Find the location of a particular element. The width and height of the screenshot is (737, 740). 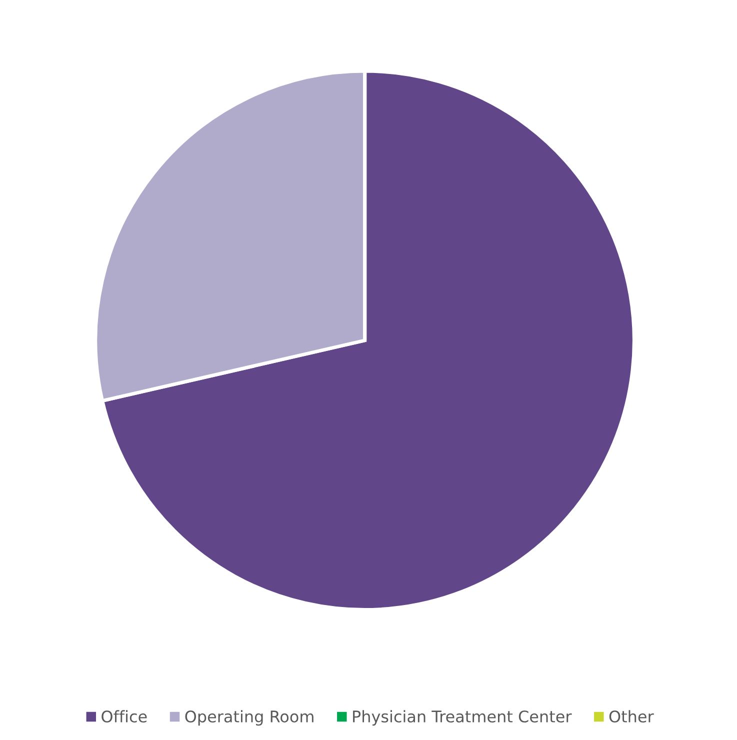

legend-label: Office is located at coordinates (124, 716).